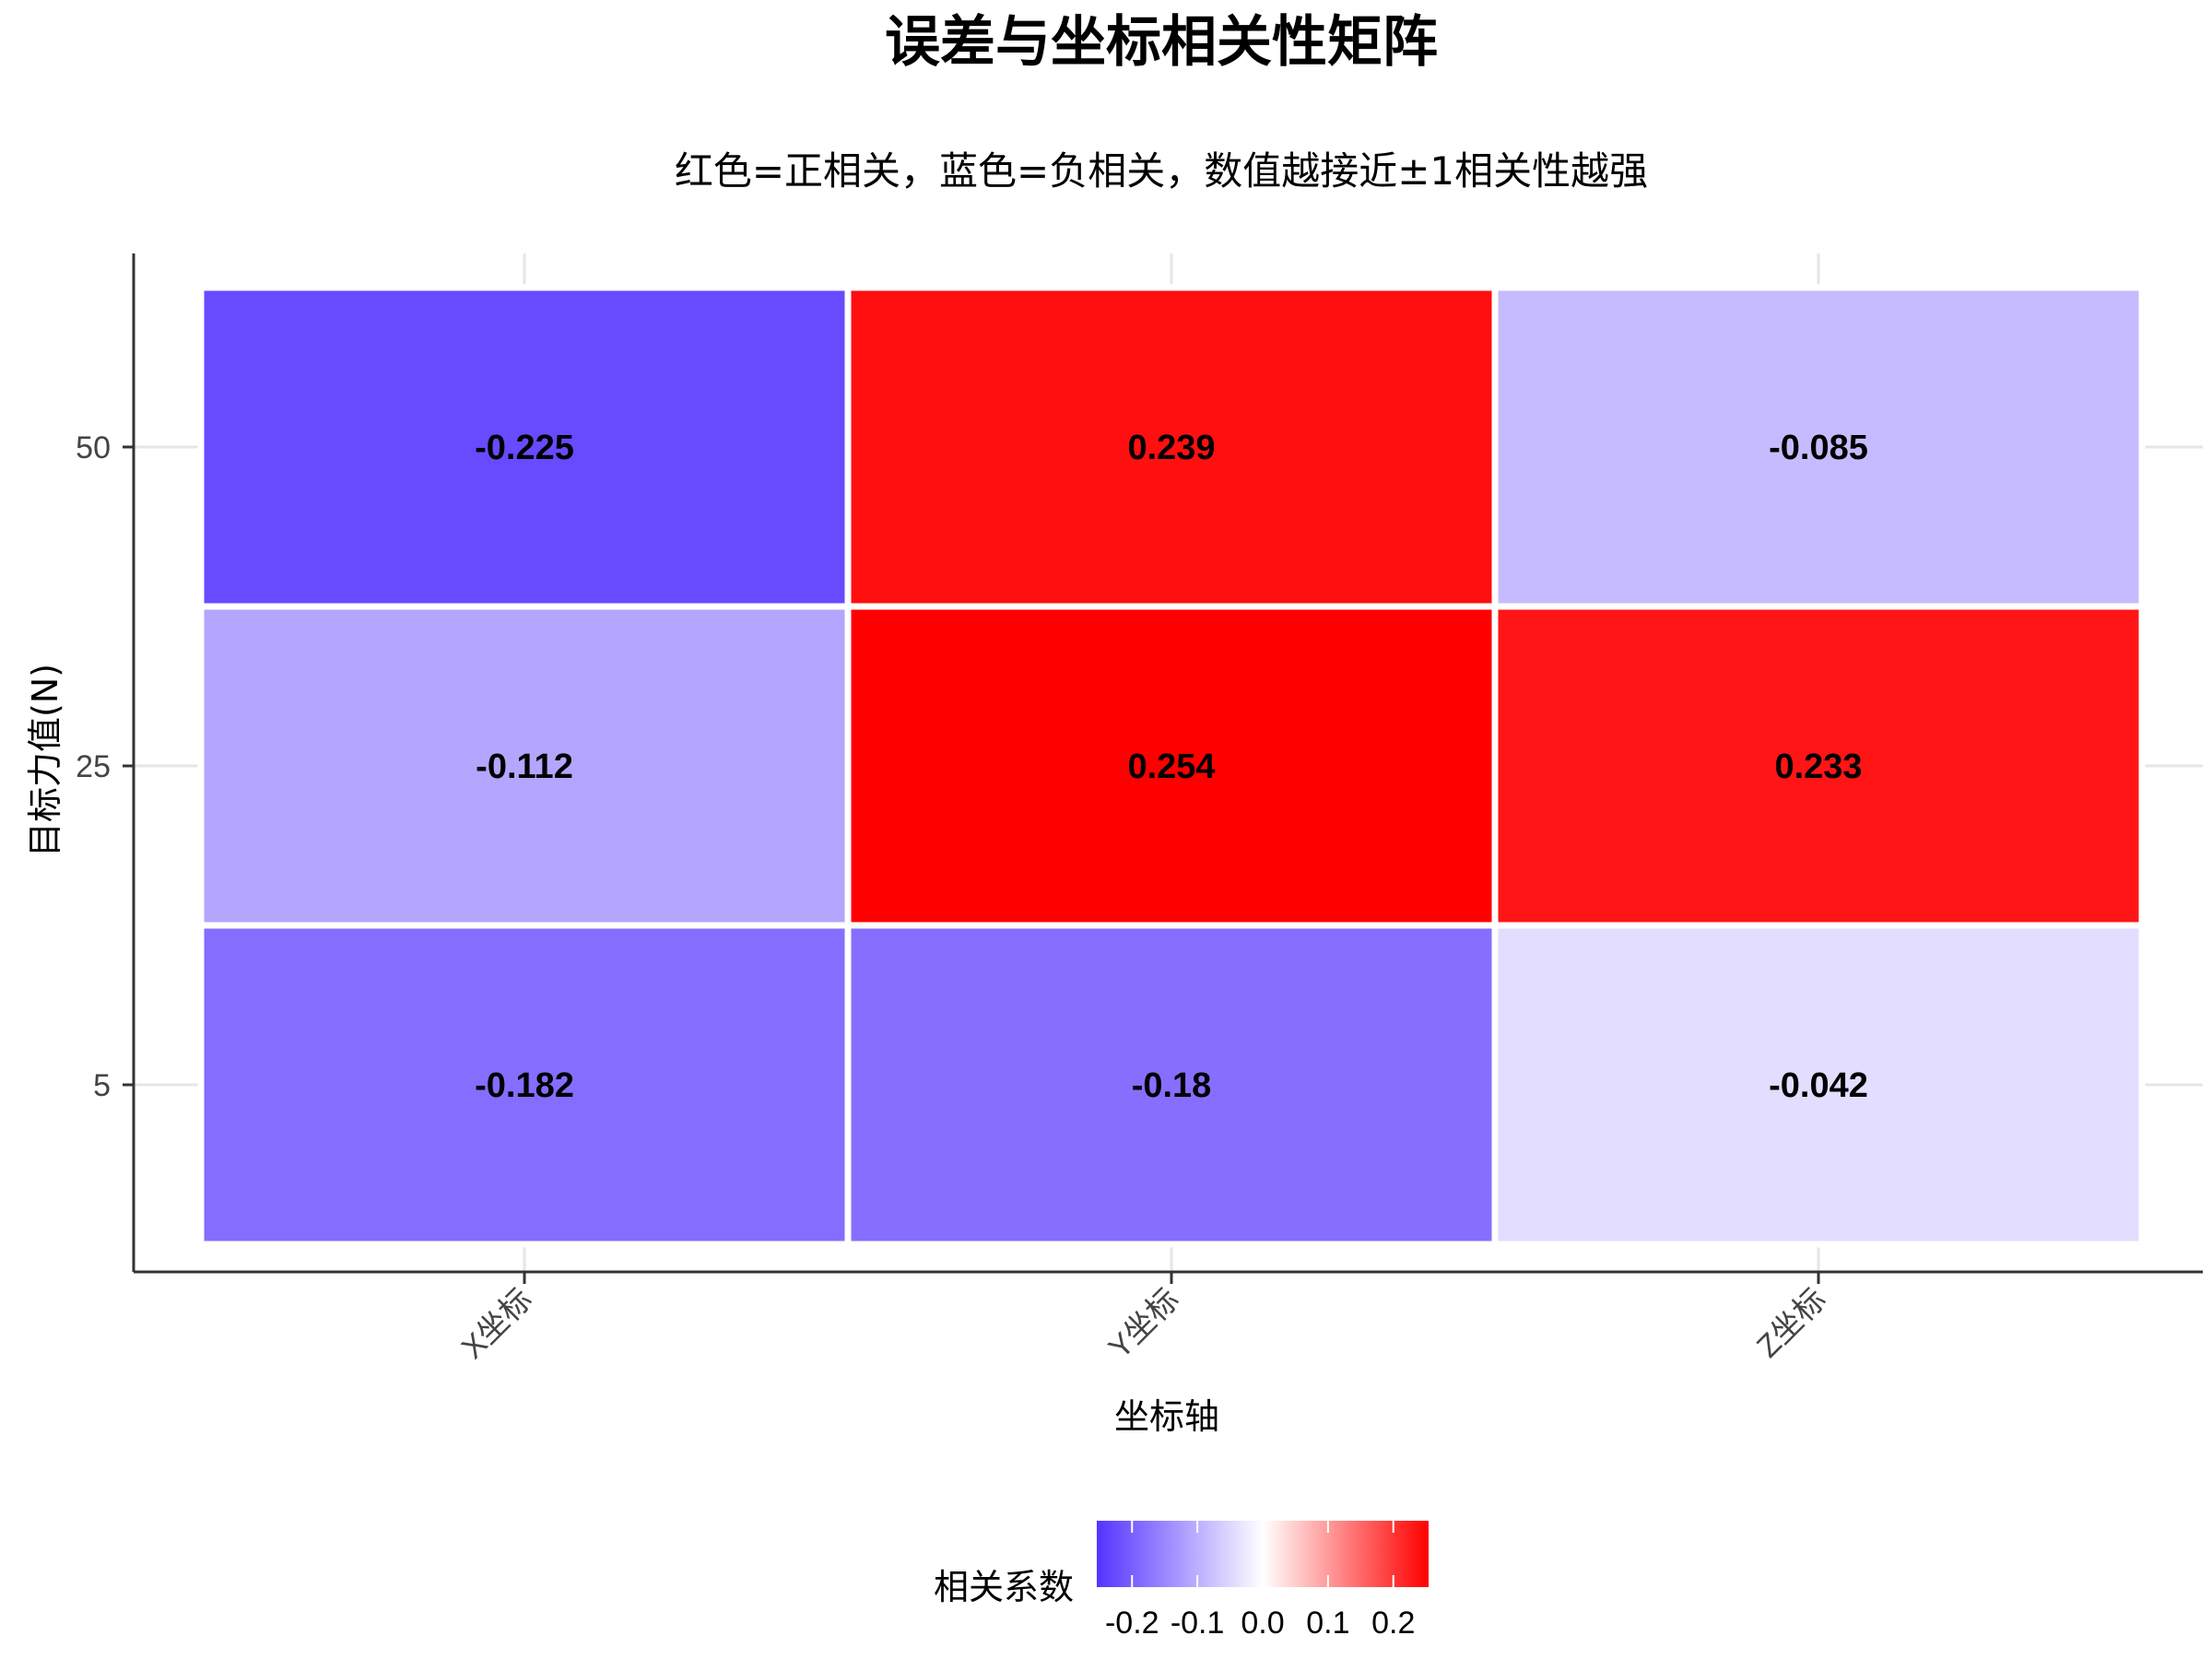  Describe the element at coordinates (1004, 1587) in the screenshot. I see `legend-title: 相关系数` at that location.